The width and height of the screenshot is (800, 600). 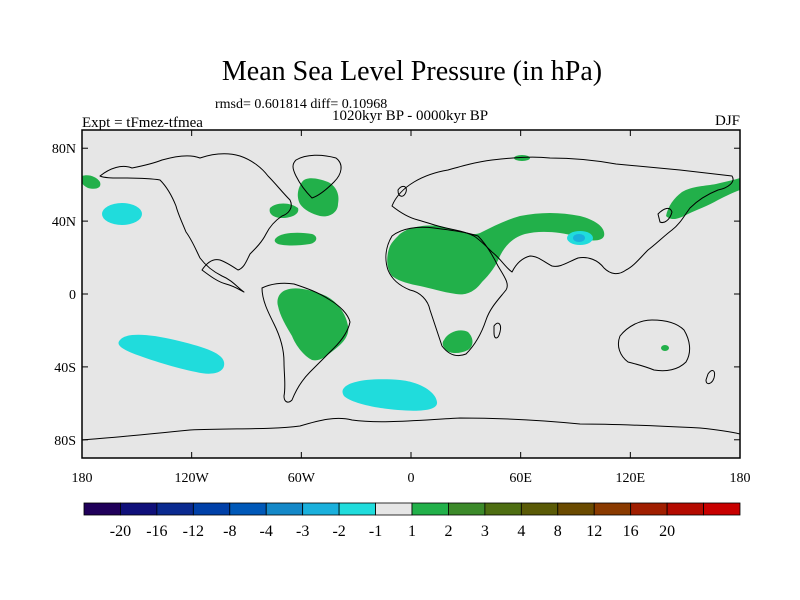 I want to click on colorbar-label: -2, so click(x=338, y=531).